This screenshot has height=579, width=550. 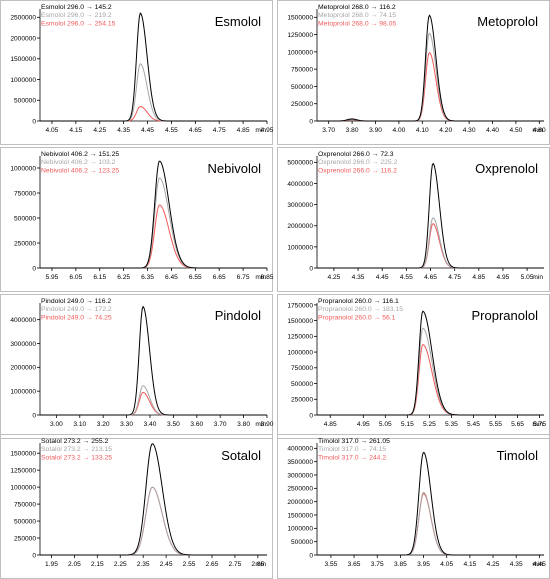 I want to click on x-tick-label: 5.15, so click(x=407, y=424).